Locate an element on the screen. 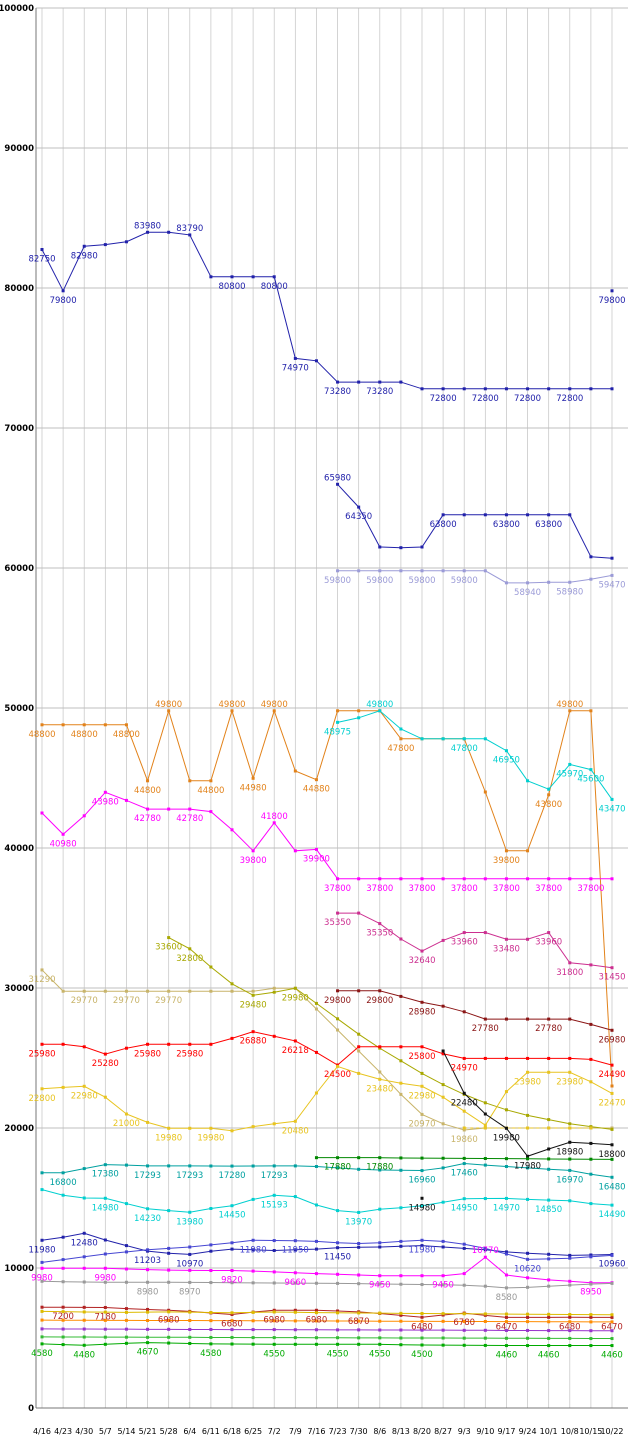 Image resolution: width=640 pixels, height=1440 pixels. svg-text: 16480 is located at coordinates (611, 1187).